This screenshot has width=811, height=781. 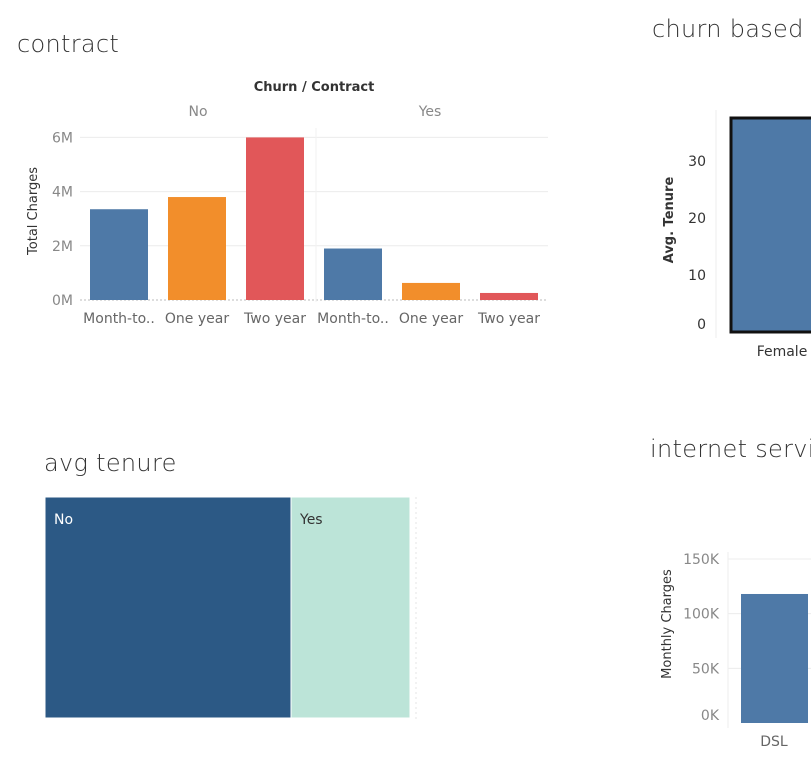 I want to click on internet-title: internet servi, so click(x=730, y=449).